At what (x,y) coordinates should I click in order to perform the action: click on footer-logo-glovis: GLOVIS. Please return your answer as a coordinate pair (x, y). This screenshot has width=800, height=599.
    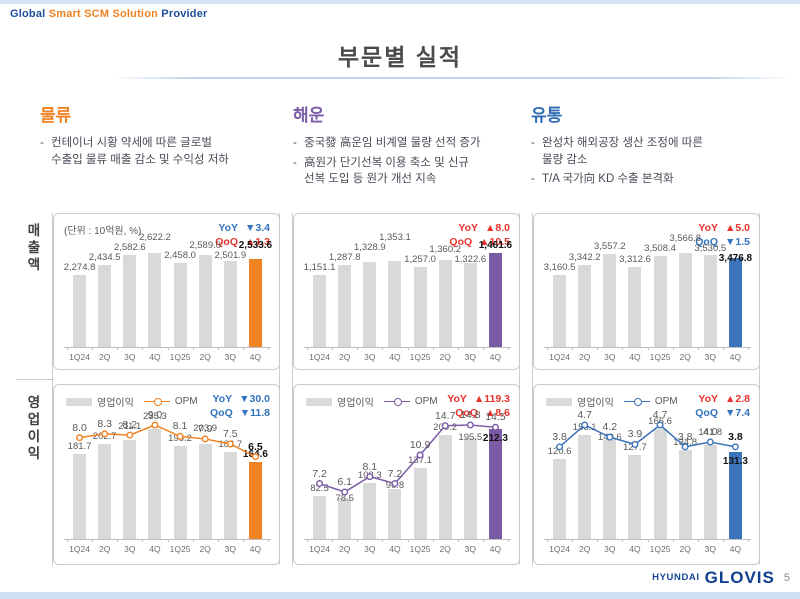
    Looking at the image, I should click on (739, 577).